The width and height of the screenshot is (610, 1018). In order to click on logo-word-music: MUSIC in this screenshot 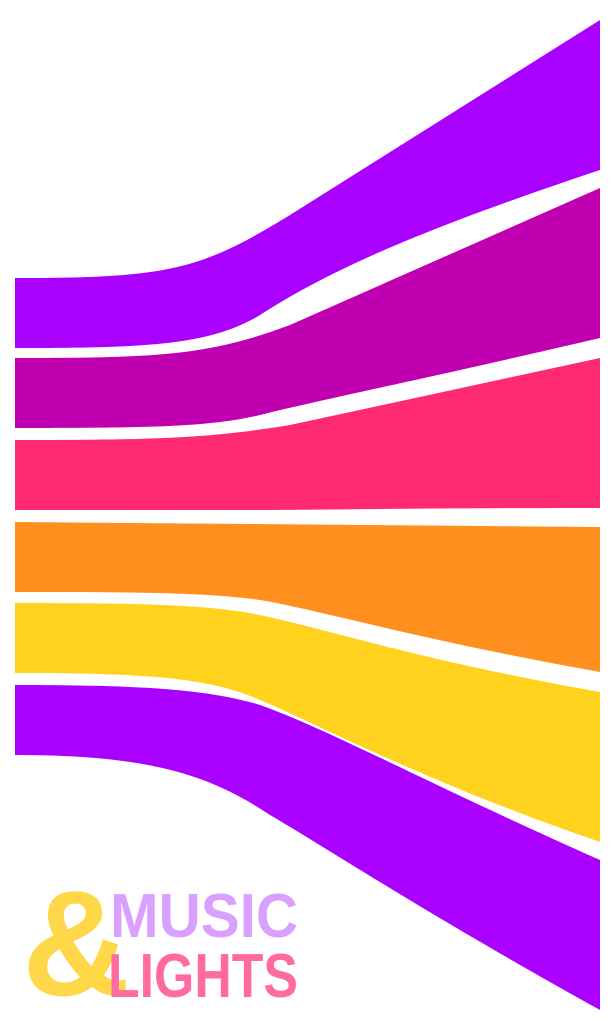, I will do `click(204, 916)`.